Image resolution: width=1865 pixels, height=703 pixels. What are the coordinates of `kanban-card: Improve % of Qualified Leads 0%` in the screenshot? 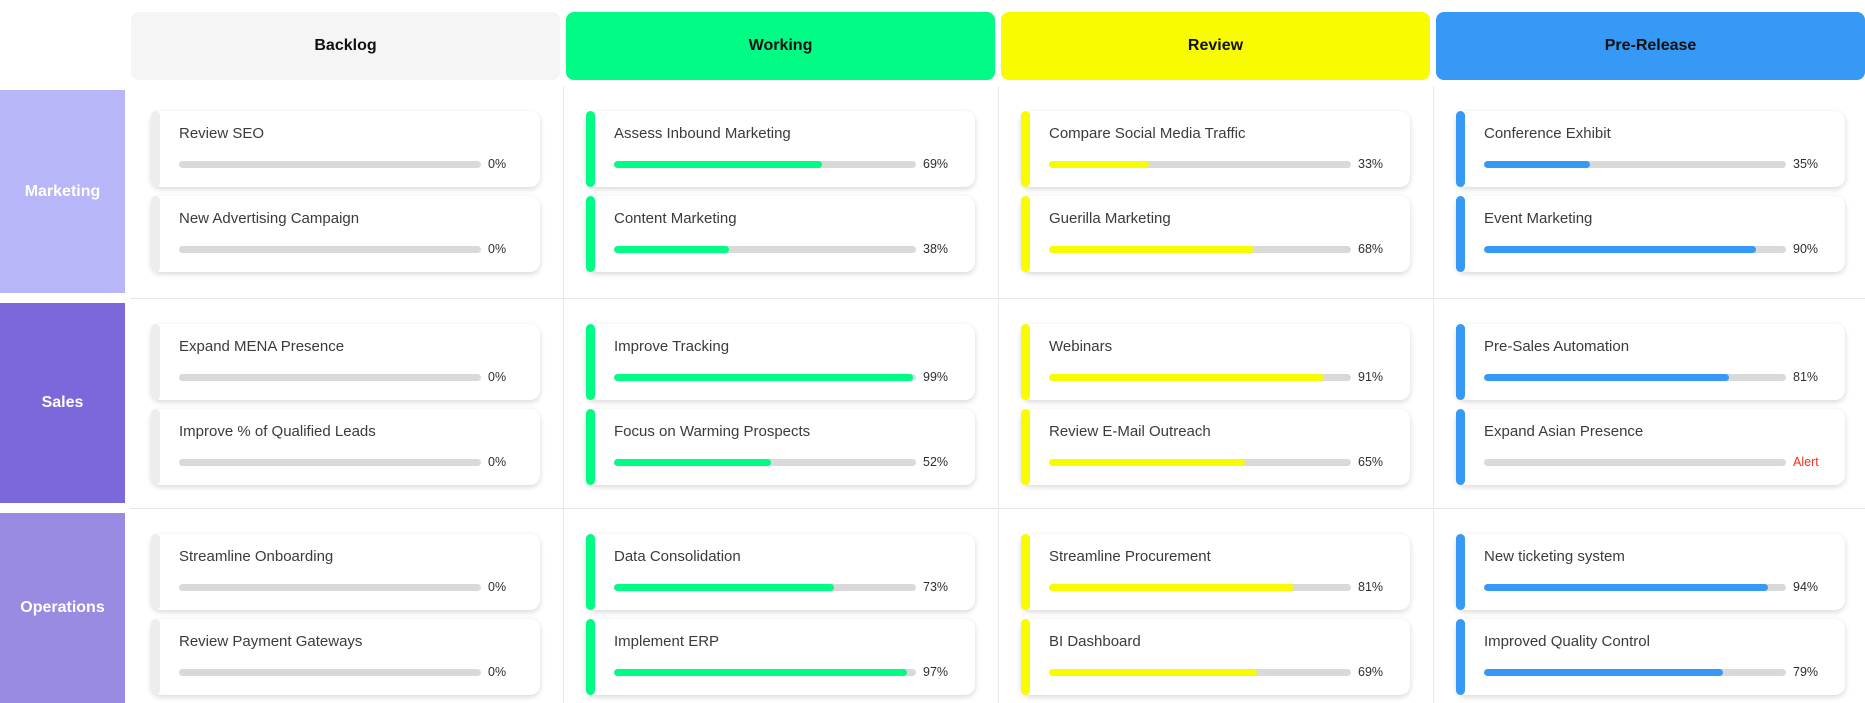 It's located at (345, 447).